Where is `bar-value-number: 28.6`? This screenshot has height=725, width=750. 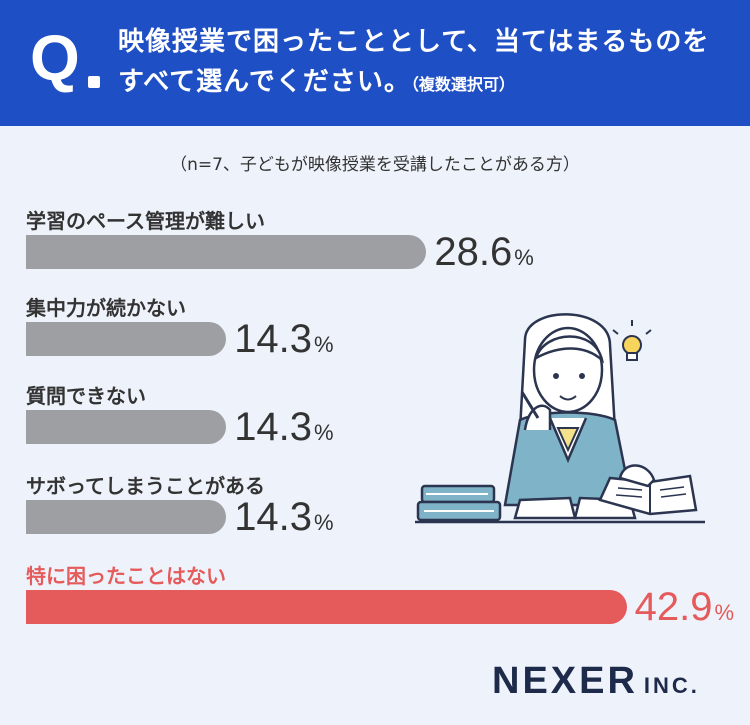
bar-value-number: 28.6 is located at coordinates (473, 252).